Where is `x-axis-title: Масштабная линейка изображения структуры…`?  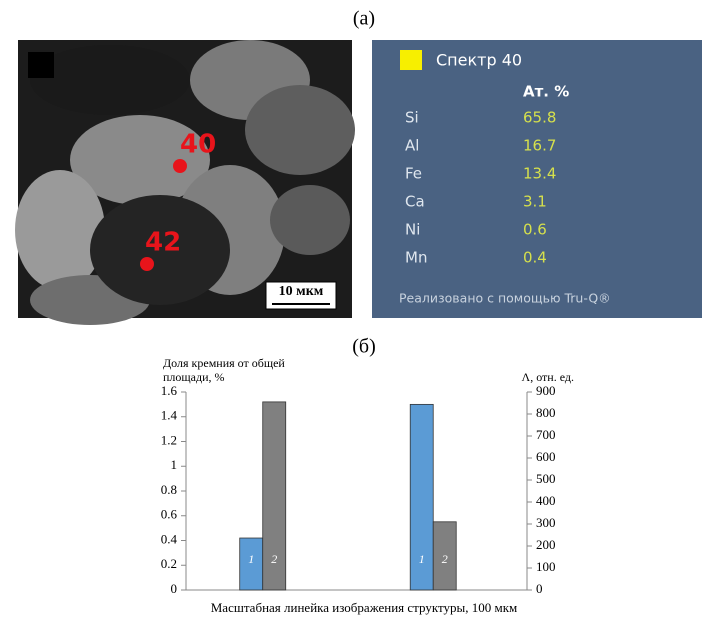 x-axis-title: Масштабная линейка изображения структуры… is located at coordinates (364, 607).